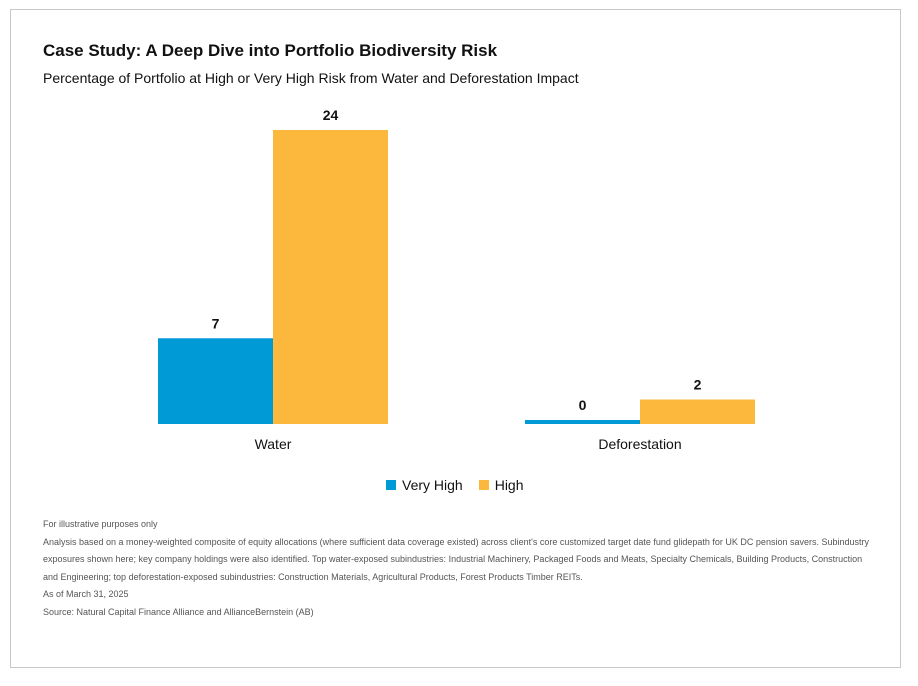 The image size is (918, 686). I want to click on legend-label-high: High, so click(509, 485).